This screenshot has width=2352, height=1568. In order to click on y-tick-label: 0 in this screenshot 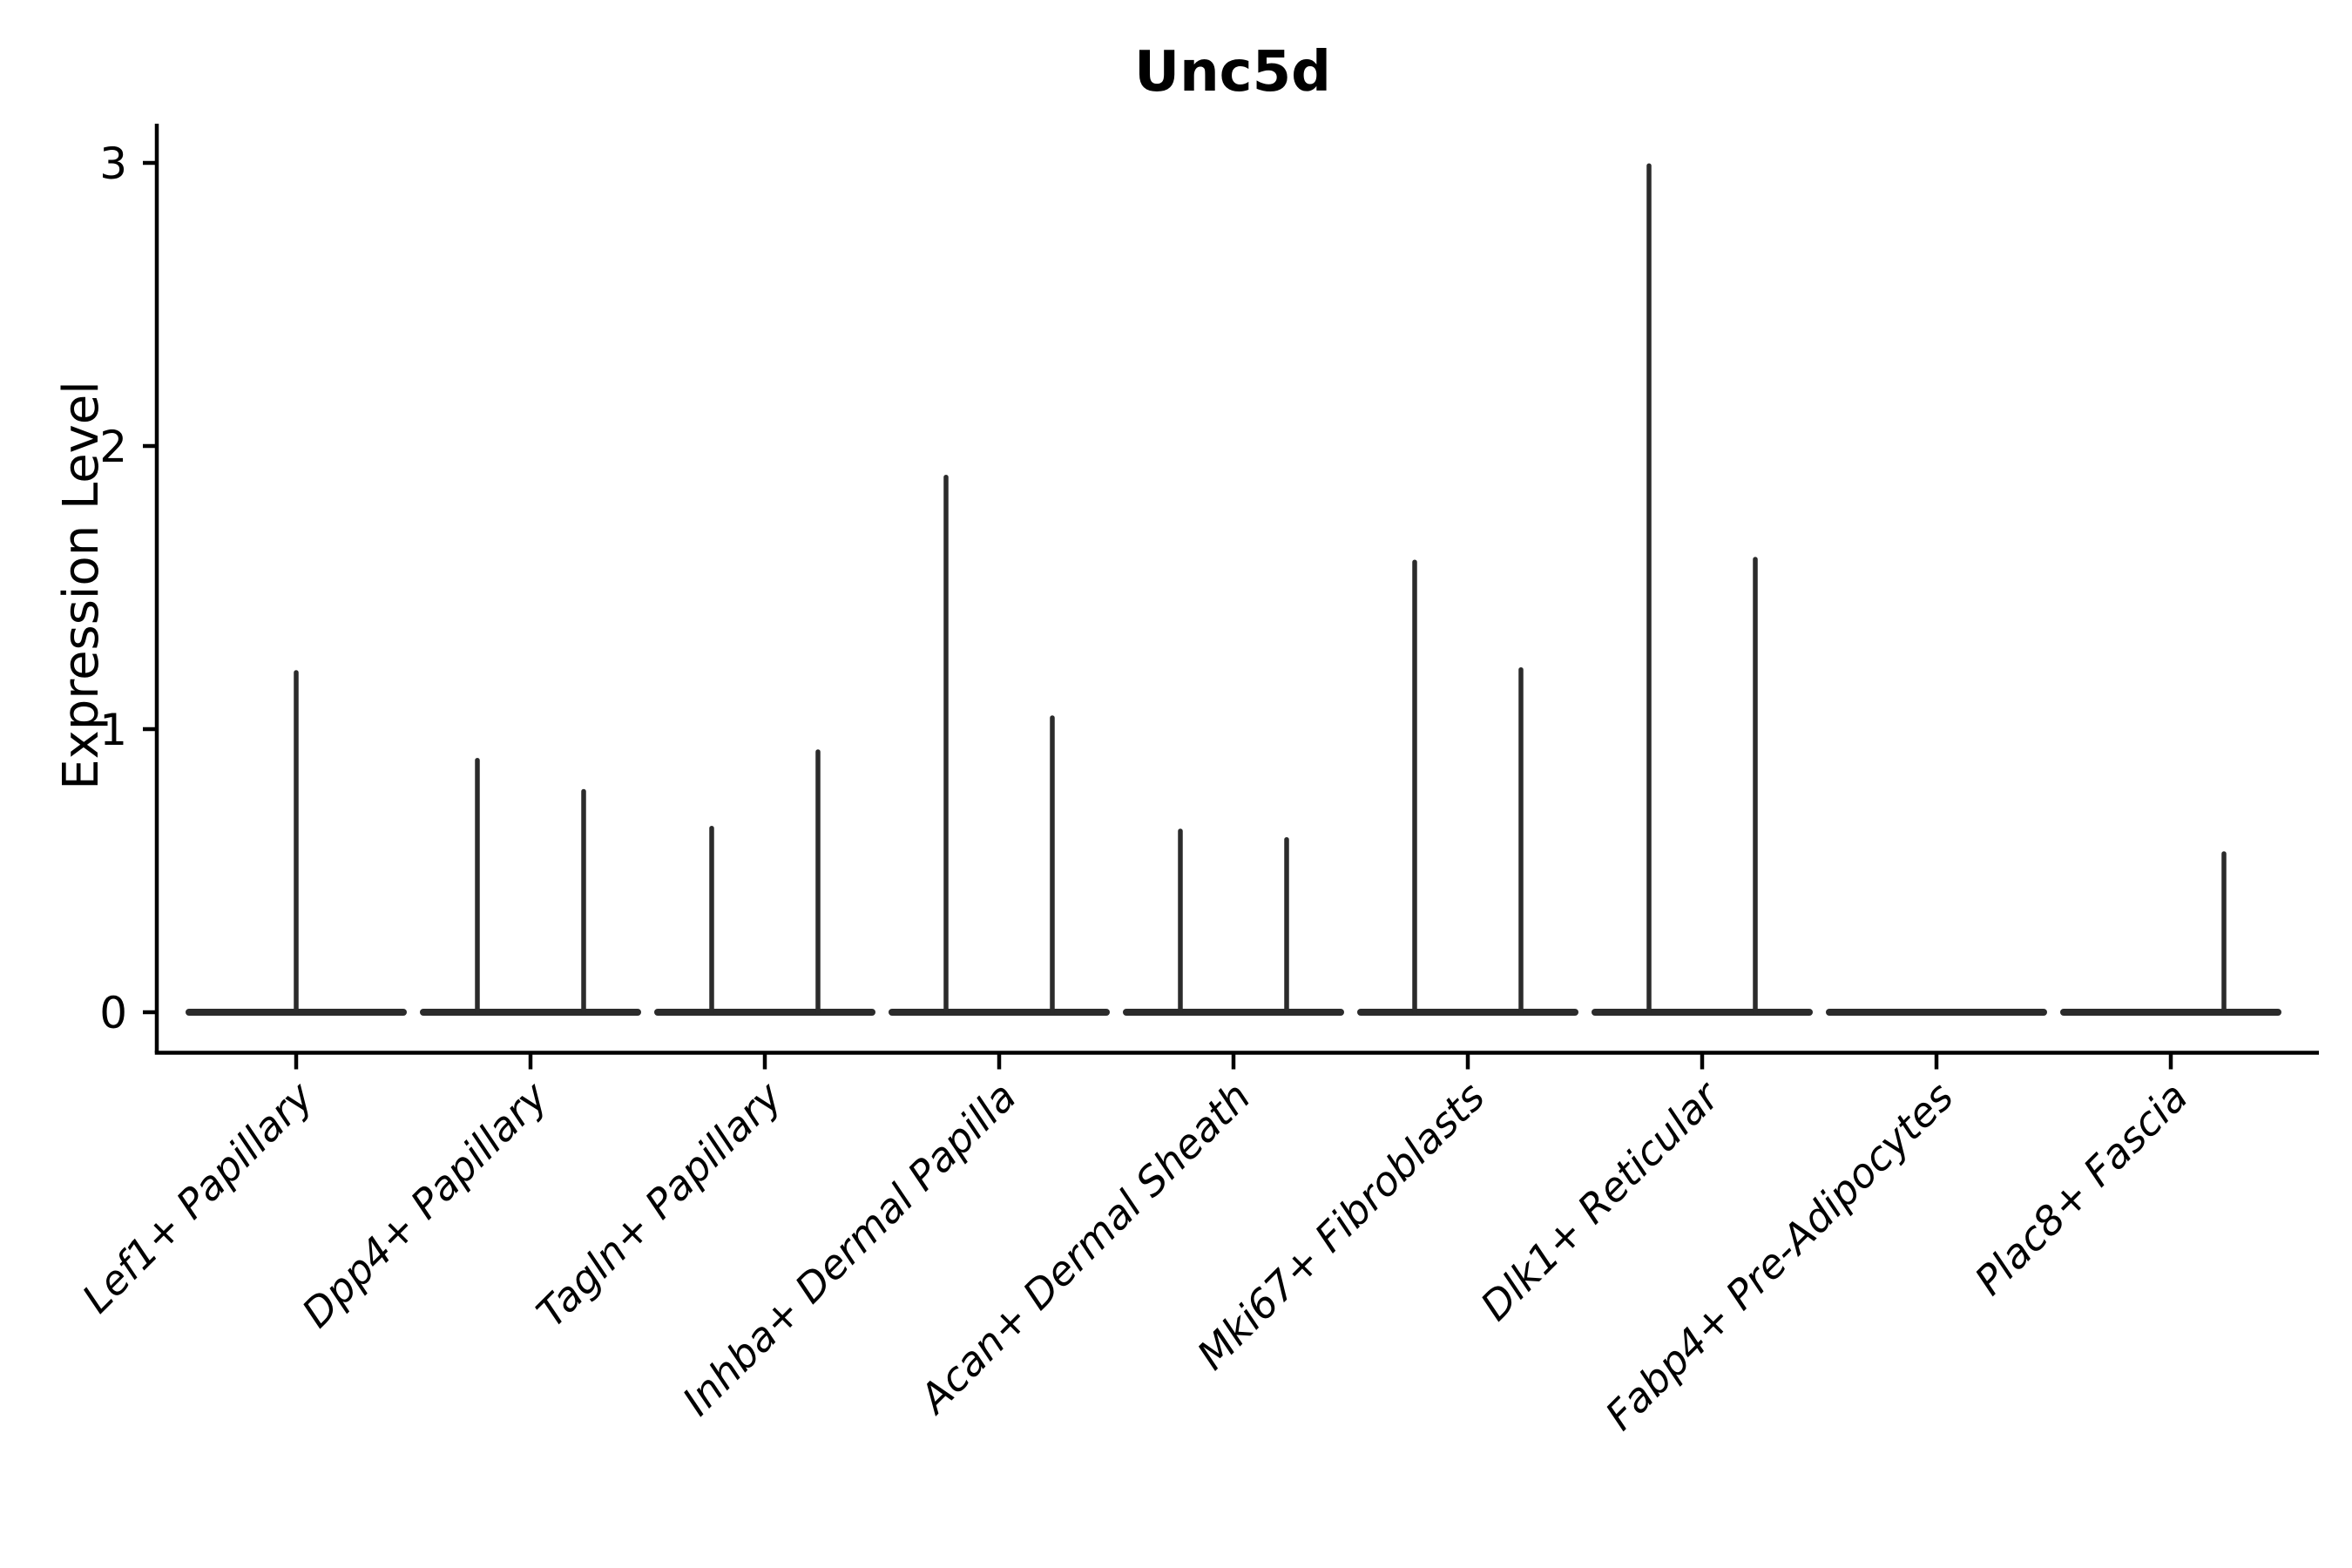, I will do `click(113, 1013)`.